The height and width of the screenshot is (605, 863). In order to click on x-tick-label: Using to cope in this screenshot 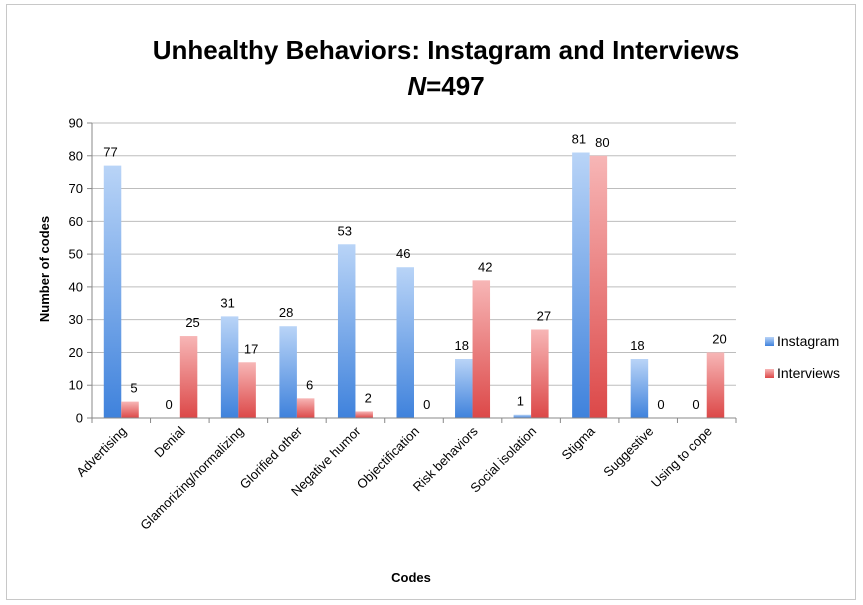, I will do `click(681, 457)`.